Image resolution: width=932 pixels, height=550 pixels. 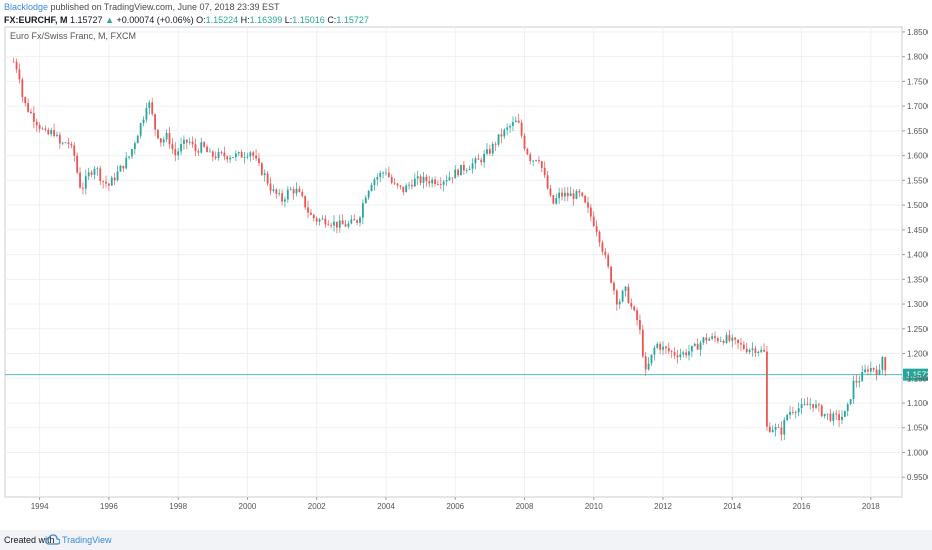 I want to click on open-value: 1.15224, so click(x=222, y=20).